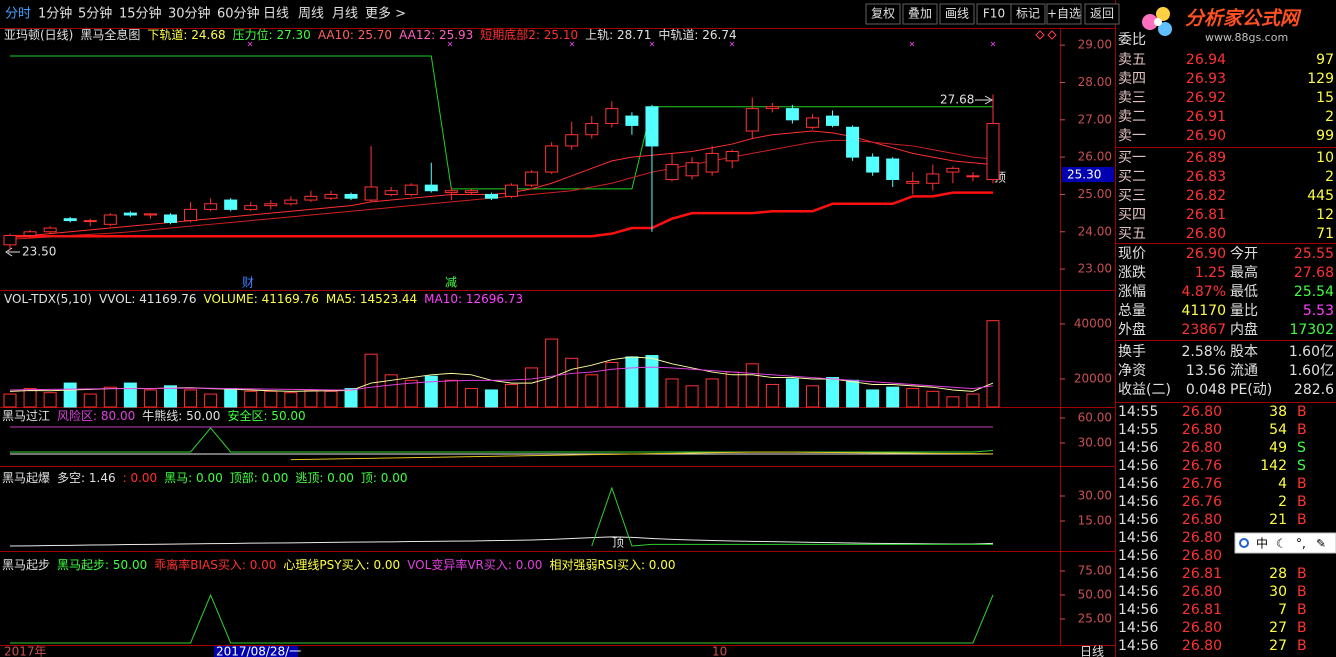 Image resolution: width=1336 pixels, height=657 pixels. I want to click on toolbar-button-label: 画线, so click(957, 14).